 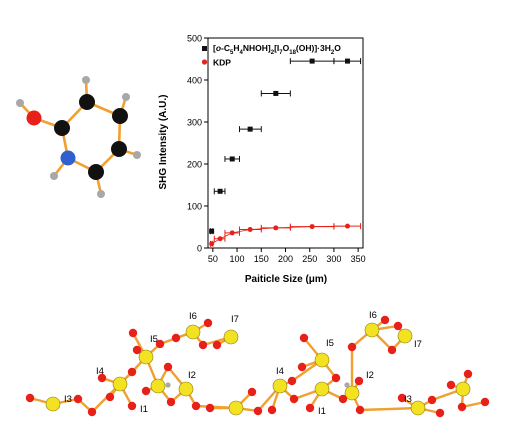 I want to click on y-axis-label: SHG Intensity (A.U.), so click(x=163, y=141).